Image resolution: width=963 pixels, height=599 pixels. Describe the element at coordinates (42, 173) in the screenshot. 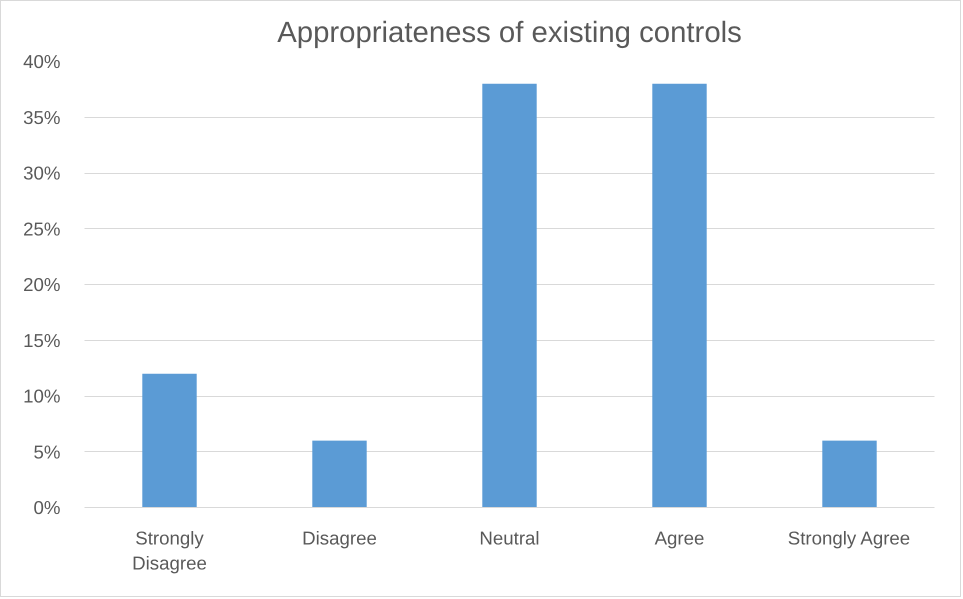

I see `y-tick-label: 30%` at that location.